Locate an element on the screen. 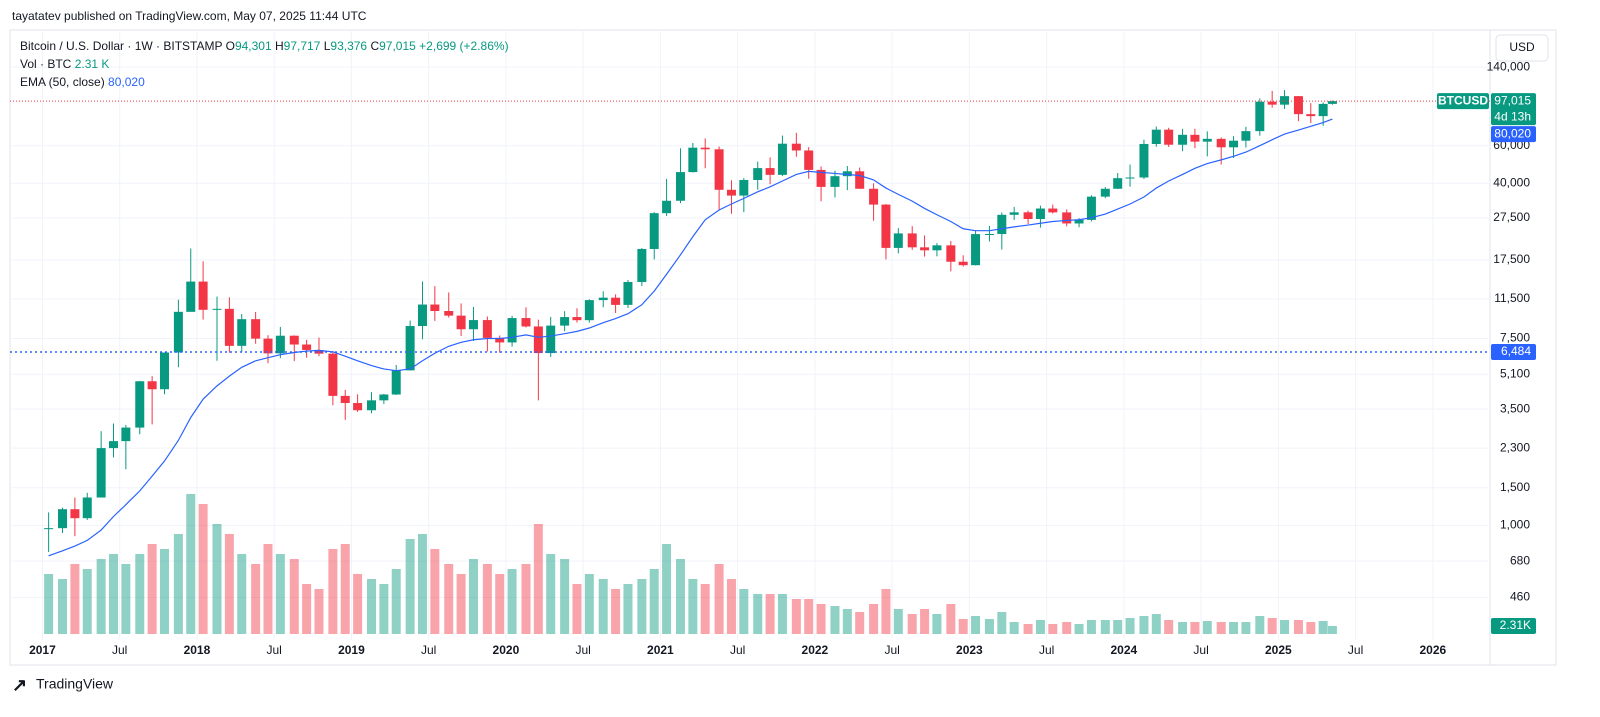  y-tick-label: 1,000 is located at coordinates (1515, 525).